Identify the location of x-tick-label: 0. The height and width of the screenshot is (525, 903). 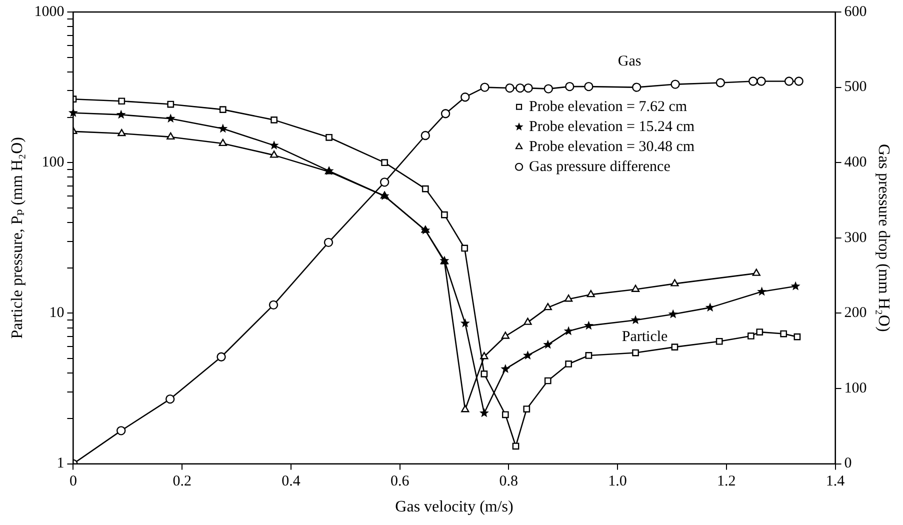
(73, 482).